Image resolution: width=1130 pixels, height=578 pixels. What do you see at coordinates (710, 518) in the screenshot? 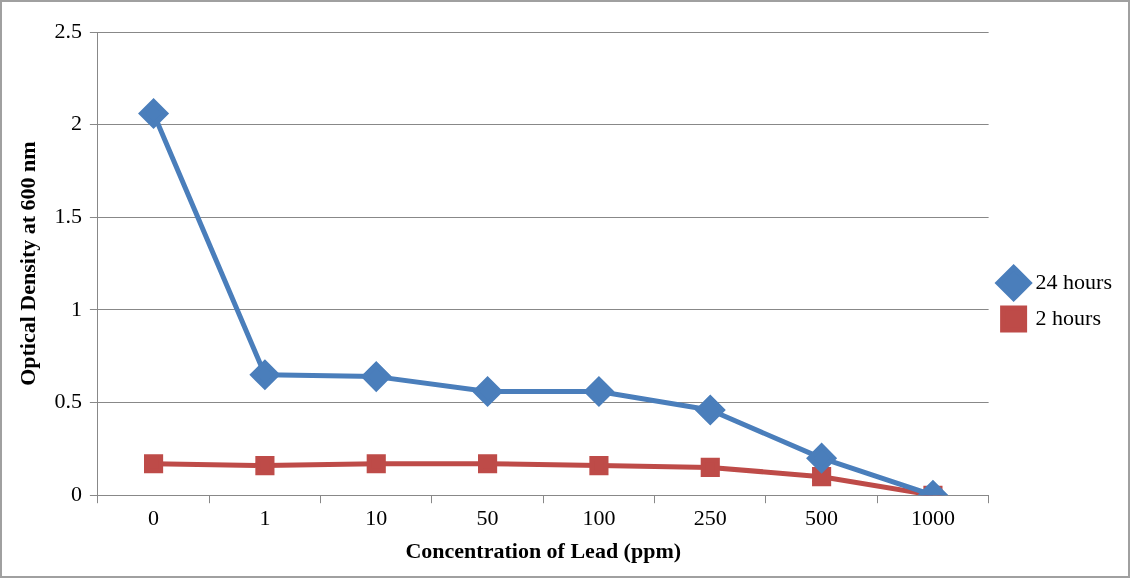
I see `x-tick-label: 250` at bounding box center [710, 518].